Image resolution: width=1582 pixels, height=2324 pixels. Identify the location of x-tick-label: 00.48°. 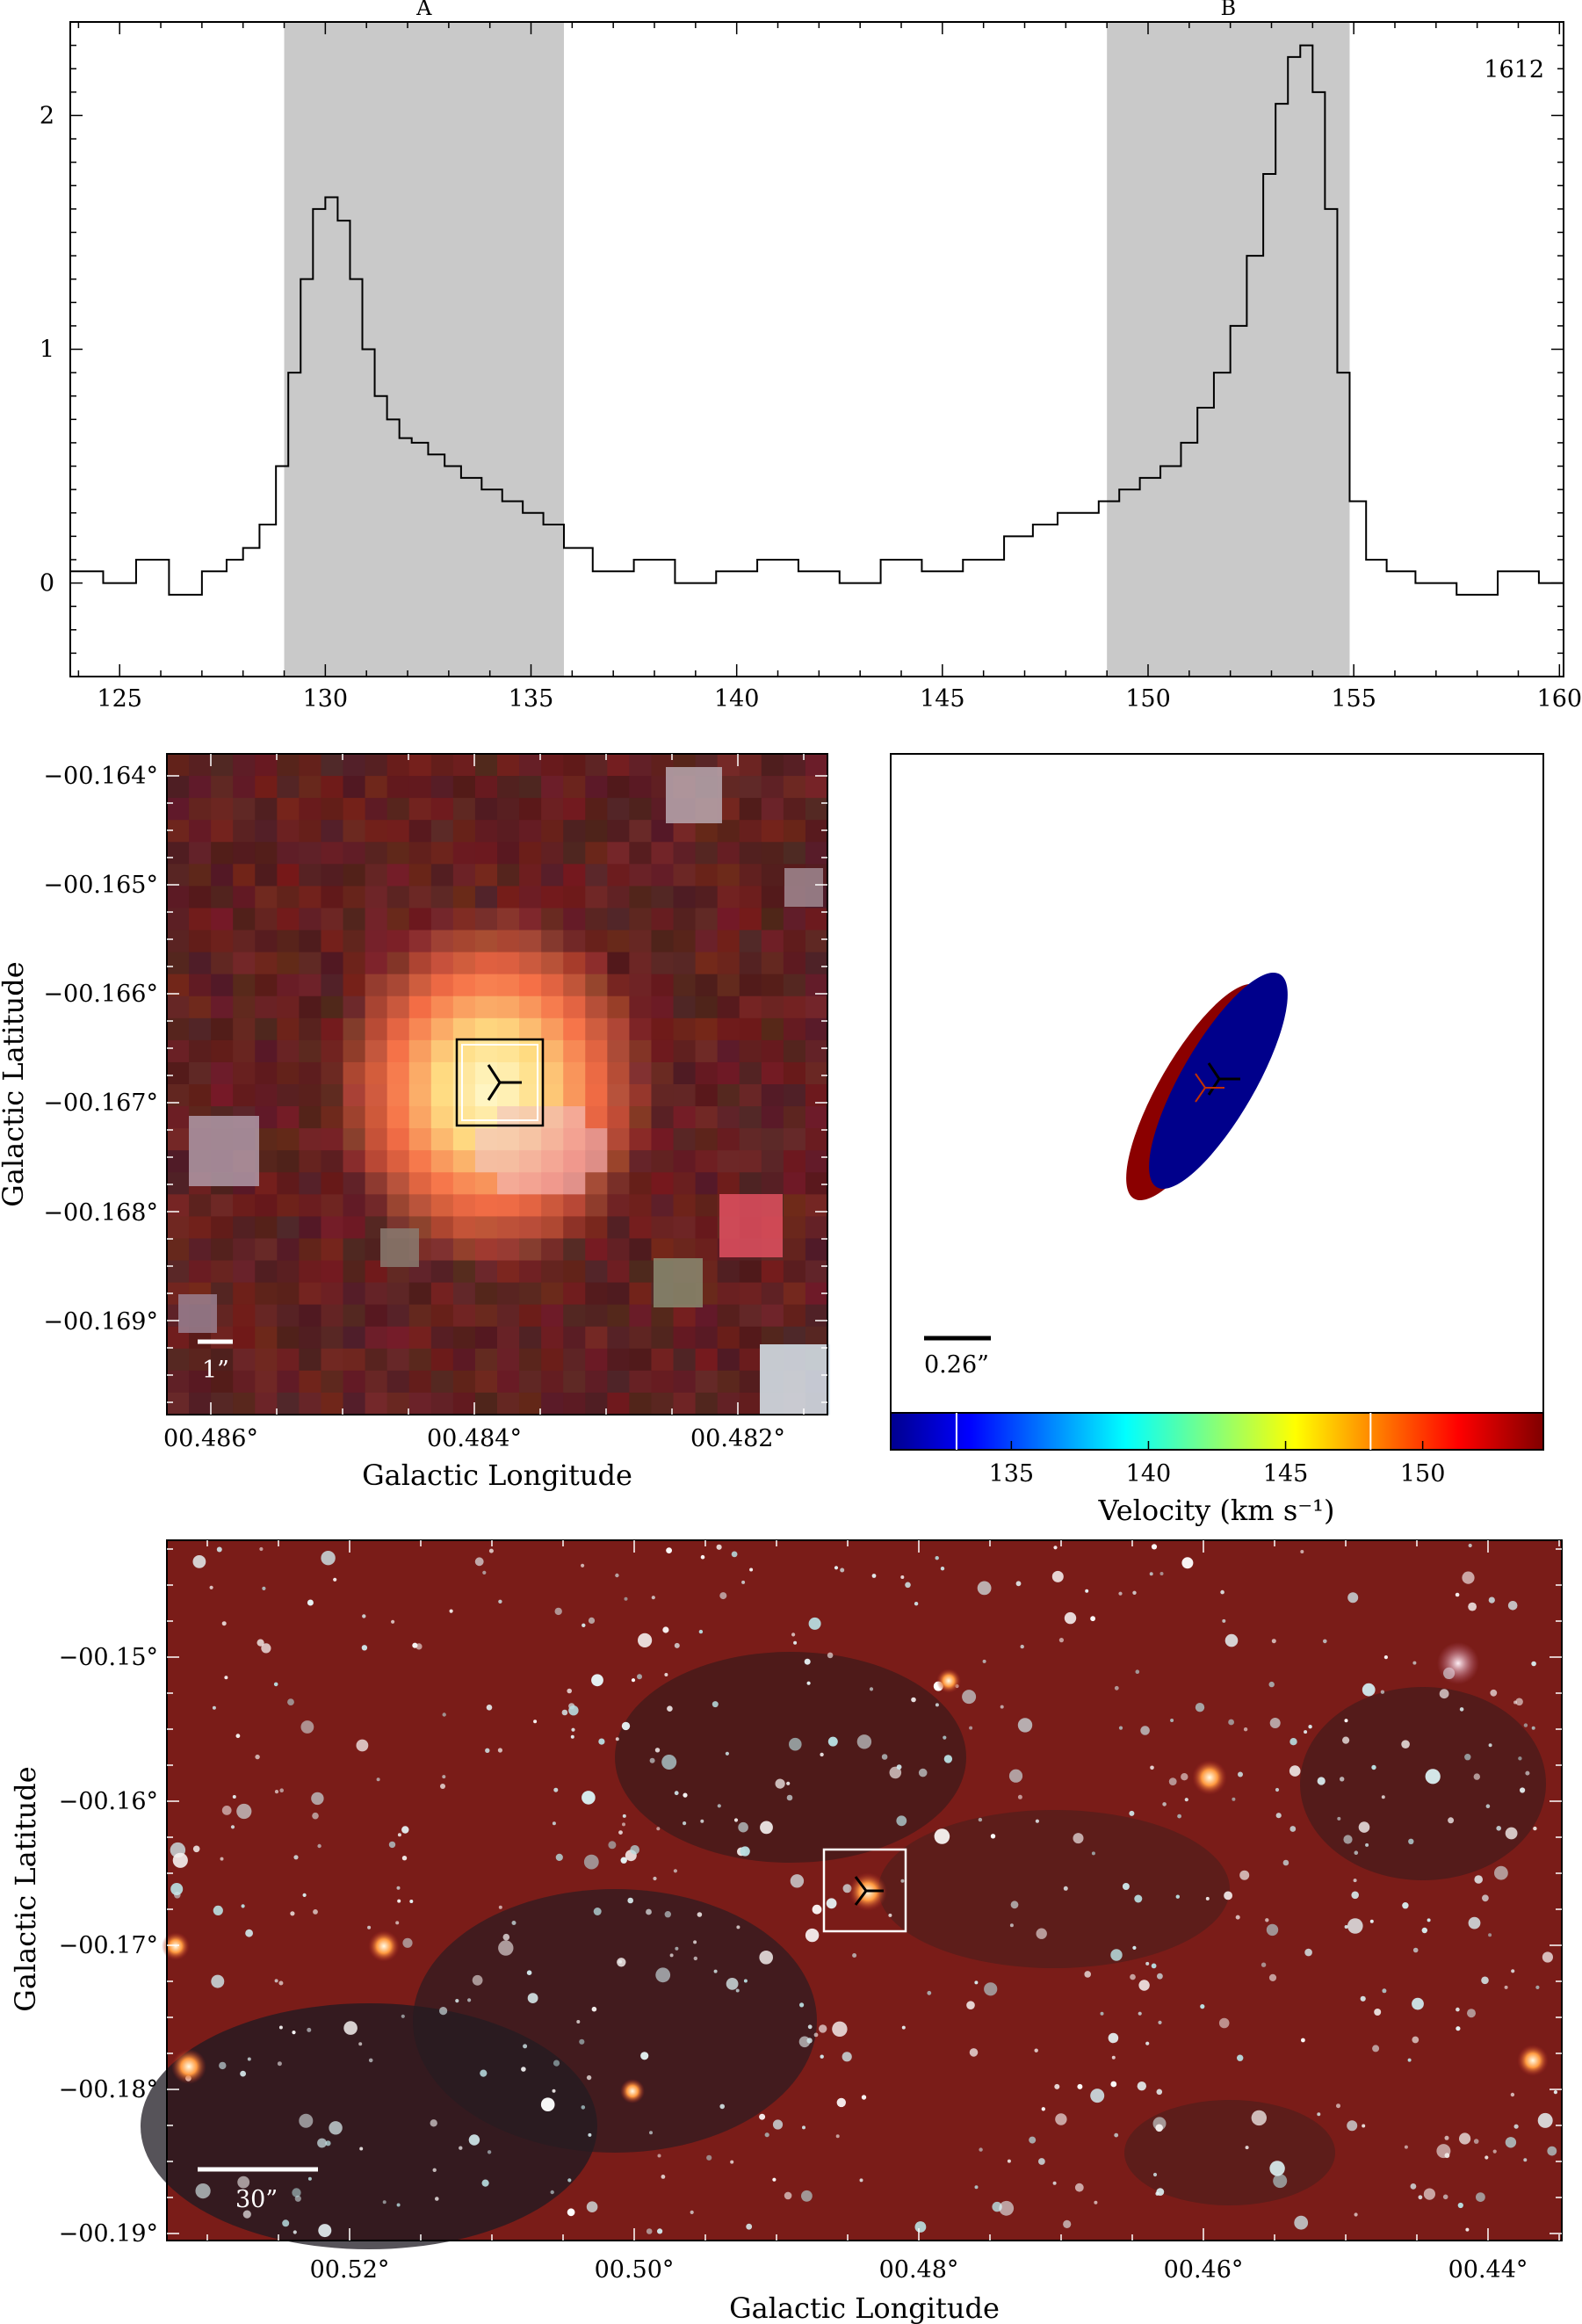
(919, 2270).